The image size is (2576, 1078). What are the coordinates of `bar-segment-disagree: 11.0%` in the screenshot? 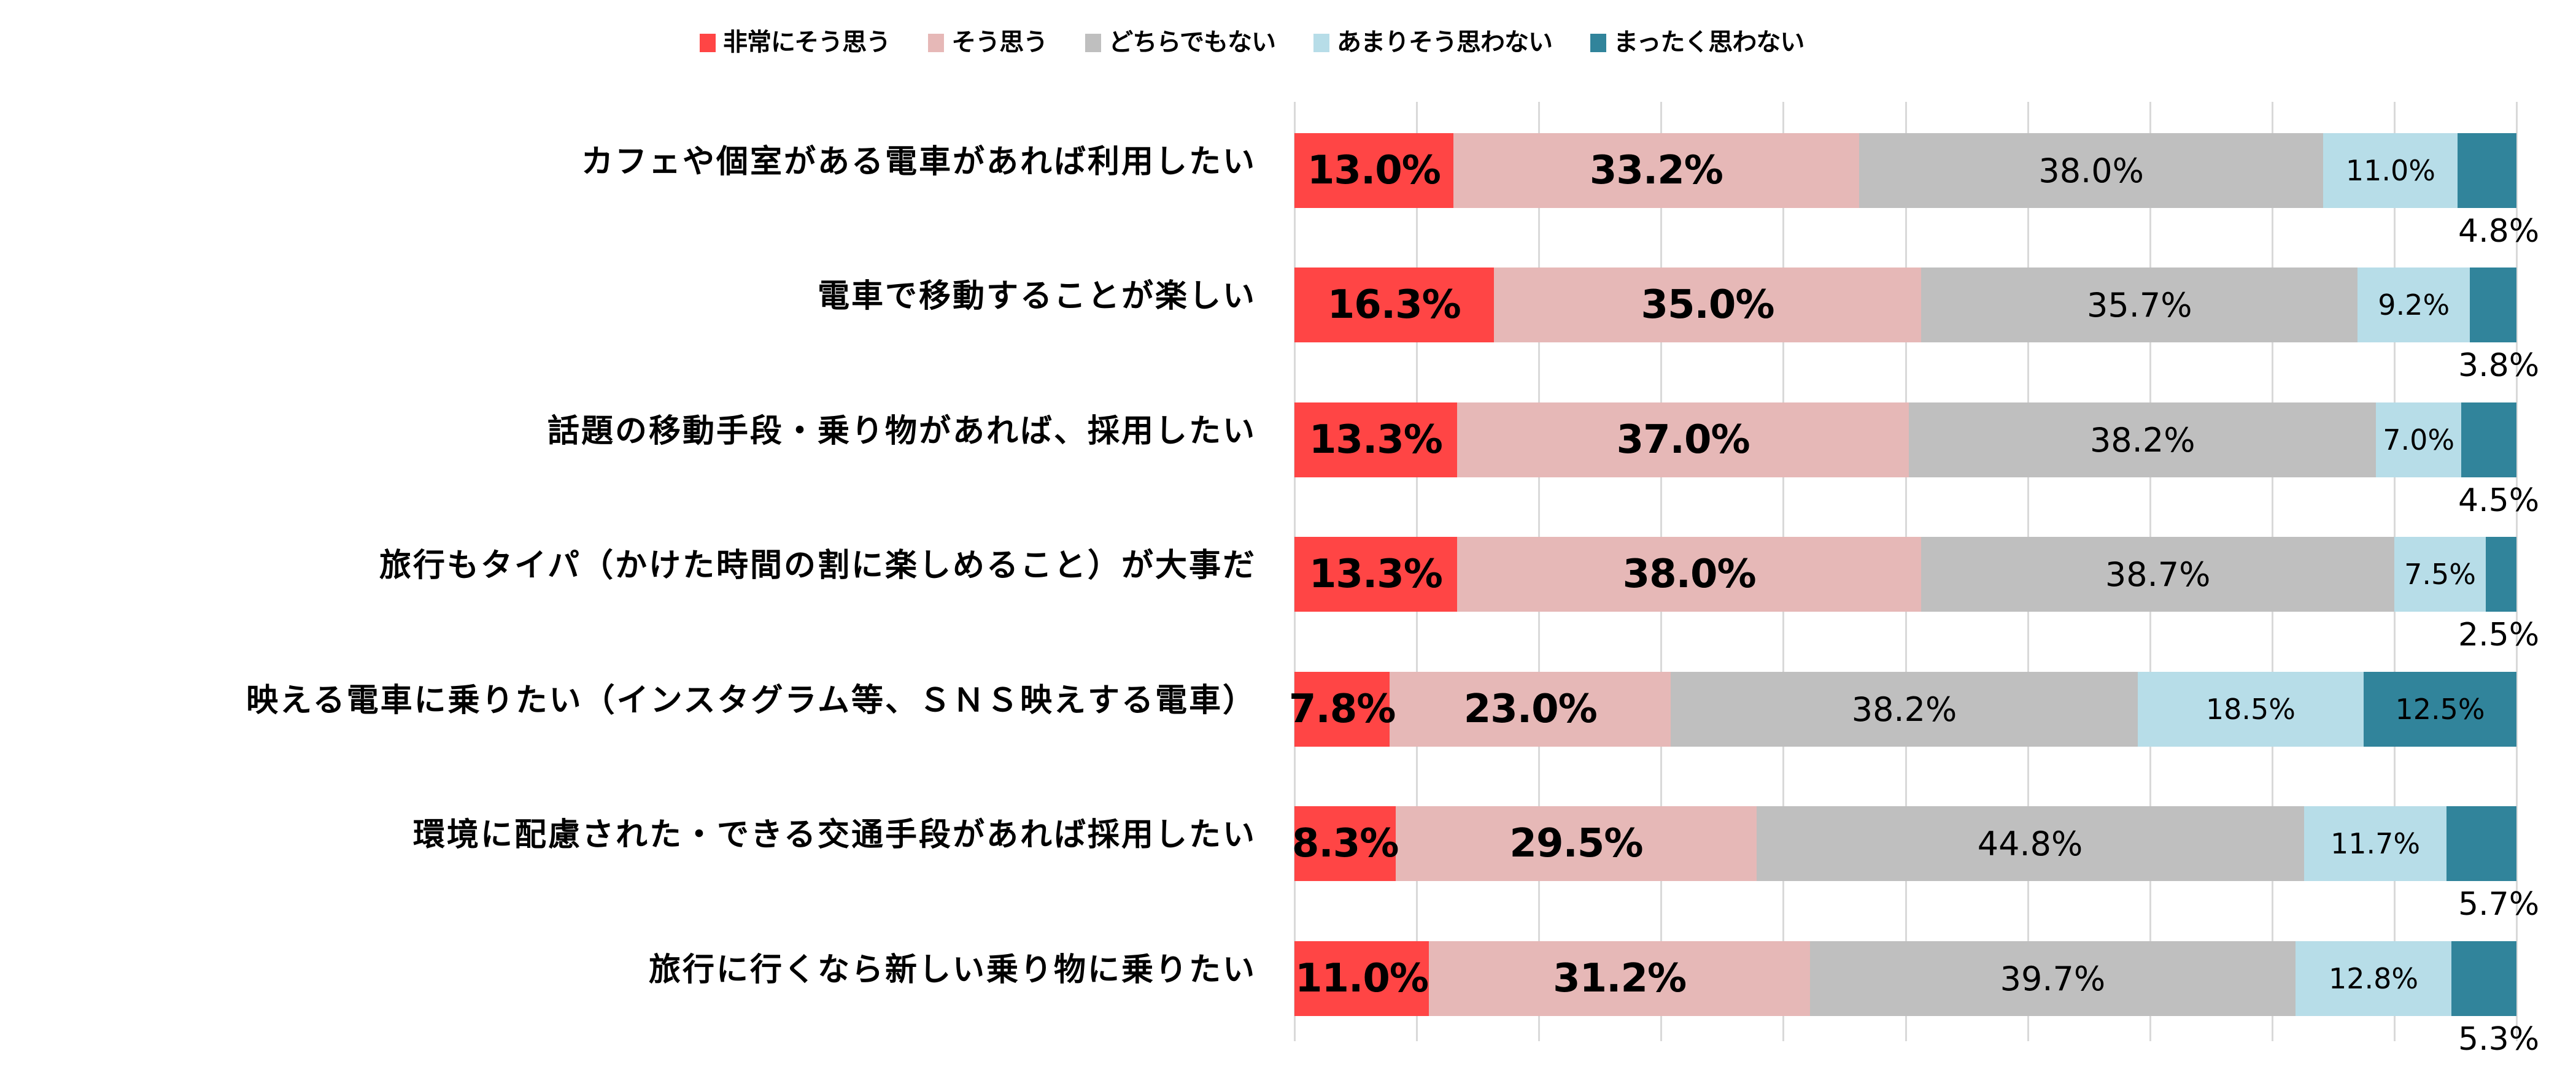 It's located at (2390, 171).